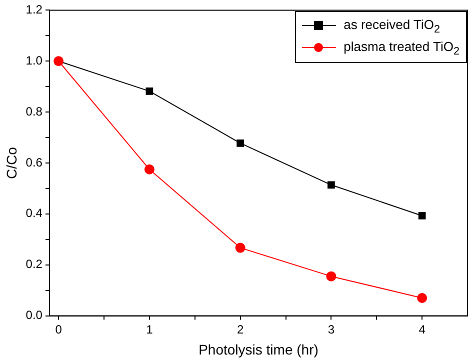  What do you see at coordinates (402, 48) in the screenshot?
I see `legend-label: plasma treated TiO$_{2}$` at bounding box center [402, 48].